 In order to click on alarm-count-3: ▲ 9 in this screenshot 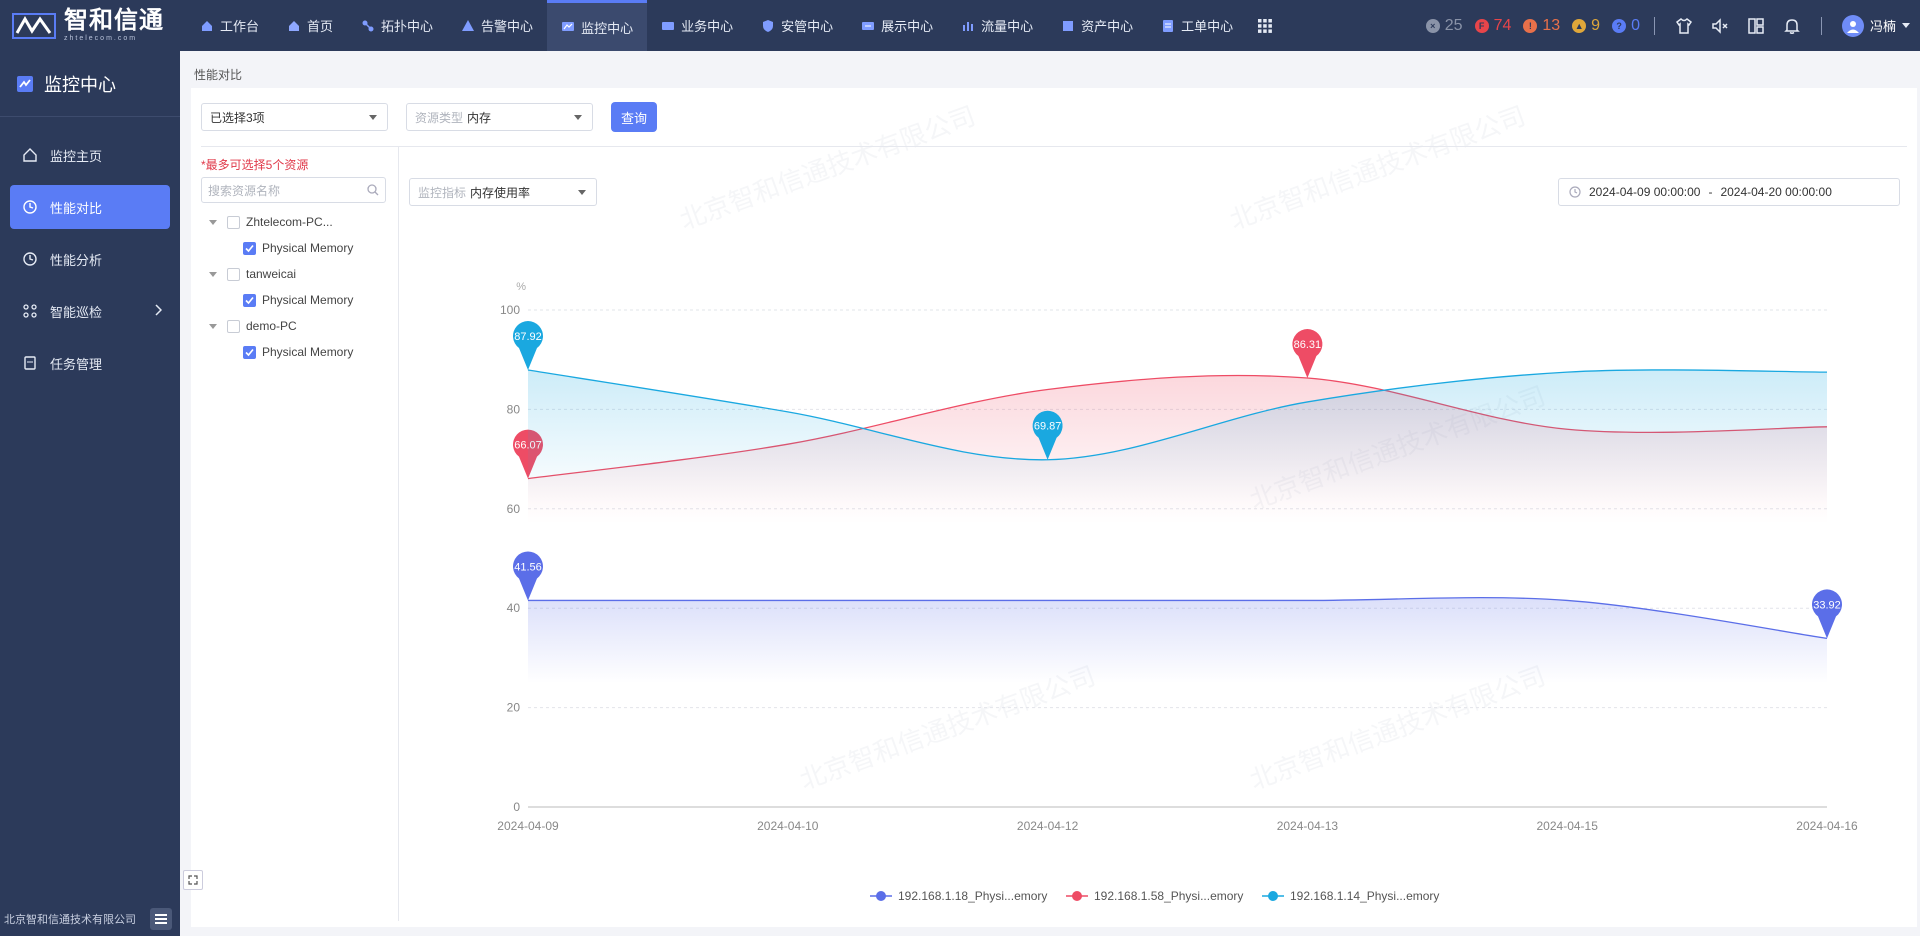, I will do `click(1586, 26)`.